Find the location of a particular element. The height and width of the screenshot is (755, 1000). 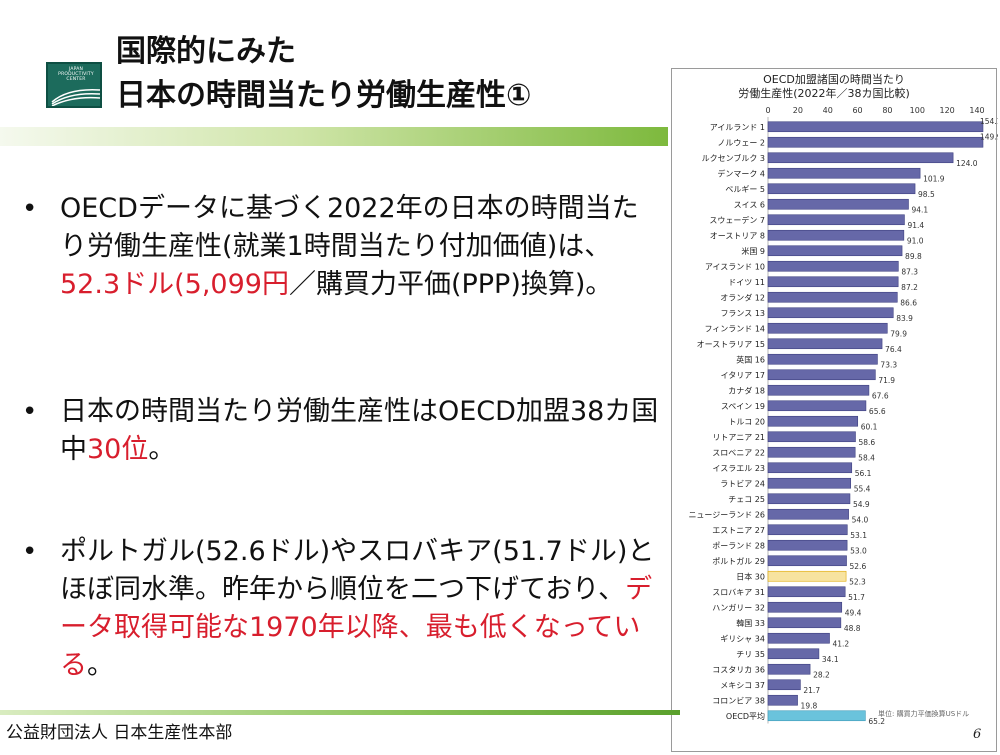

bullet-text: 日本の時間当たり労働生産性はOECD加盟38カ国中30位。 is located at coordinates (362, 431).